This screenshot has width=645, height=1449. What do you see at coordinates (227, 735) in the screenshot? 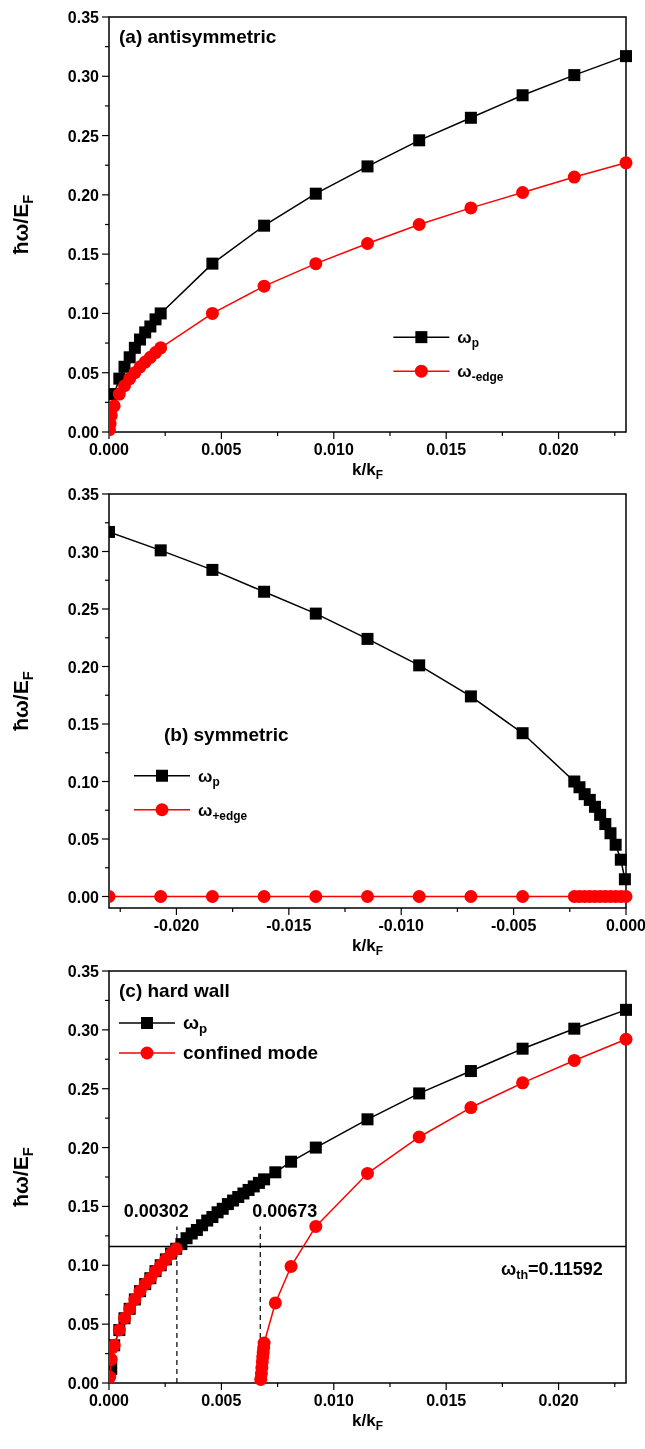
I see `text: (b) symmetric` at bounding box center [227, 735].